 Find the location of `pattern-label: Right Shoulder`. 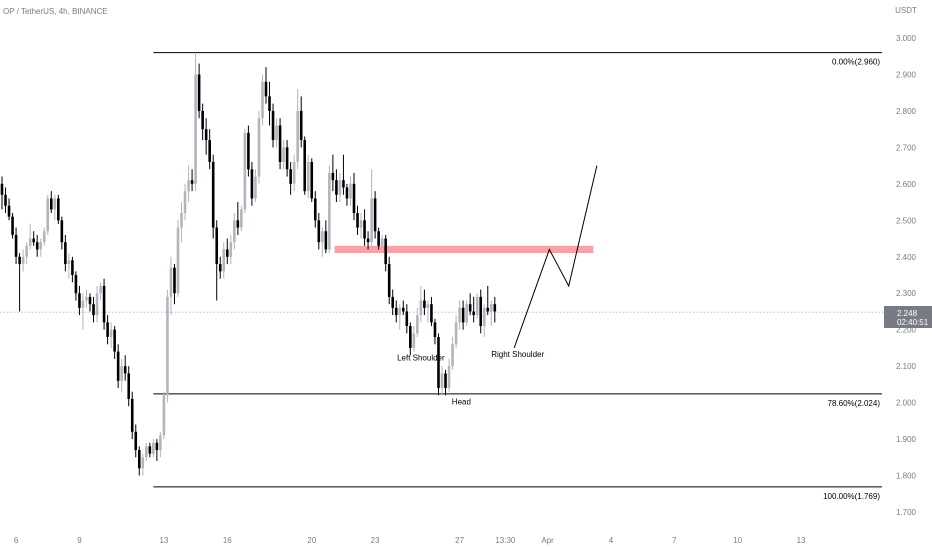

pattern-label: Right Shoulder is located at coordinates (517, 354).